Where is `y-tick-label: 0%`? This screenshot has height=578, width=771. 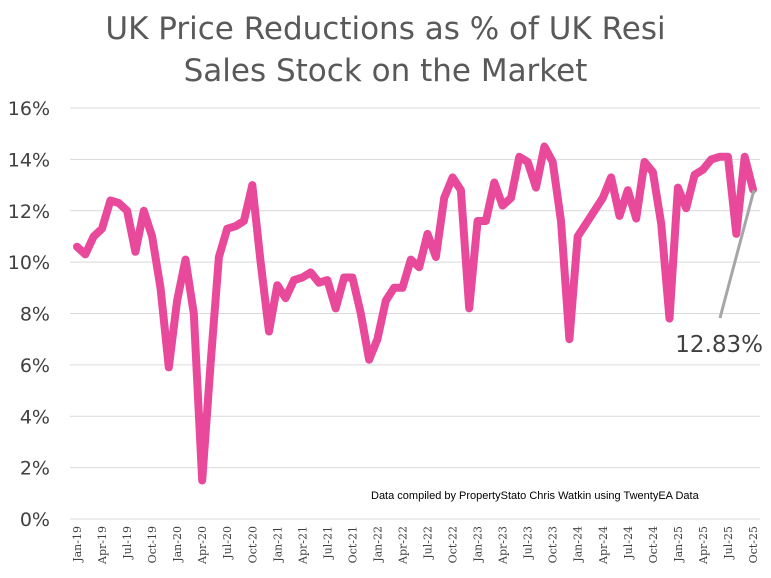
y-tick-label: 0% is located at coordinates (35, 520).